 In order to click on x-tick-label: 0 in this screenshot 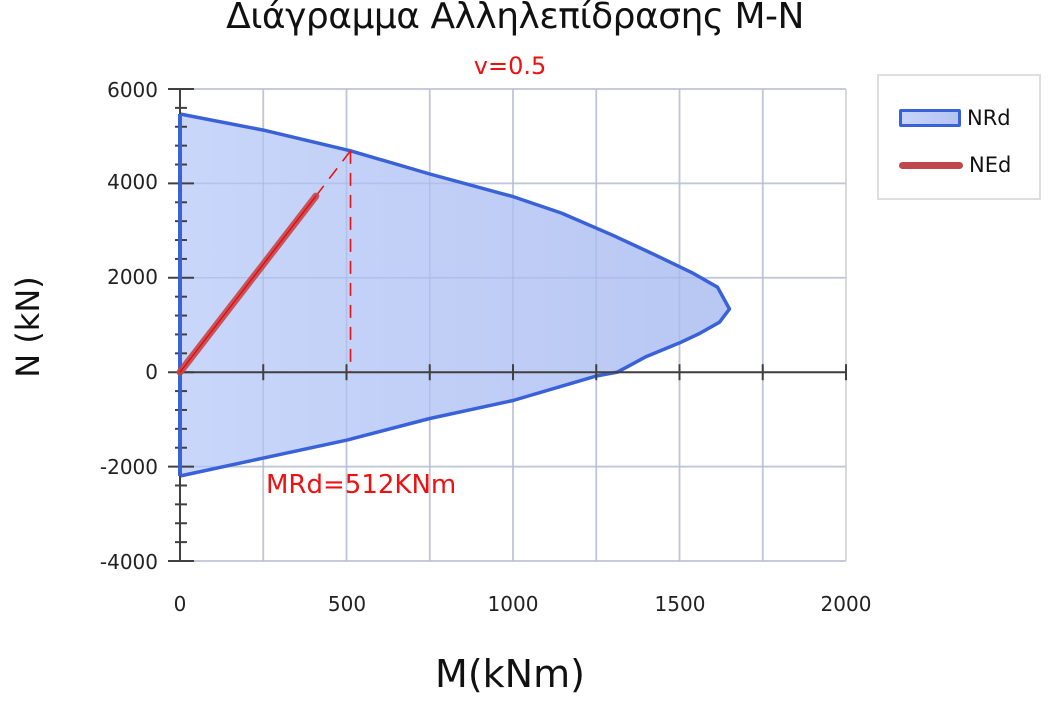, I will do `click(180, 604)`.